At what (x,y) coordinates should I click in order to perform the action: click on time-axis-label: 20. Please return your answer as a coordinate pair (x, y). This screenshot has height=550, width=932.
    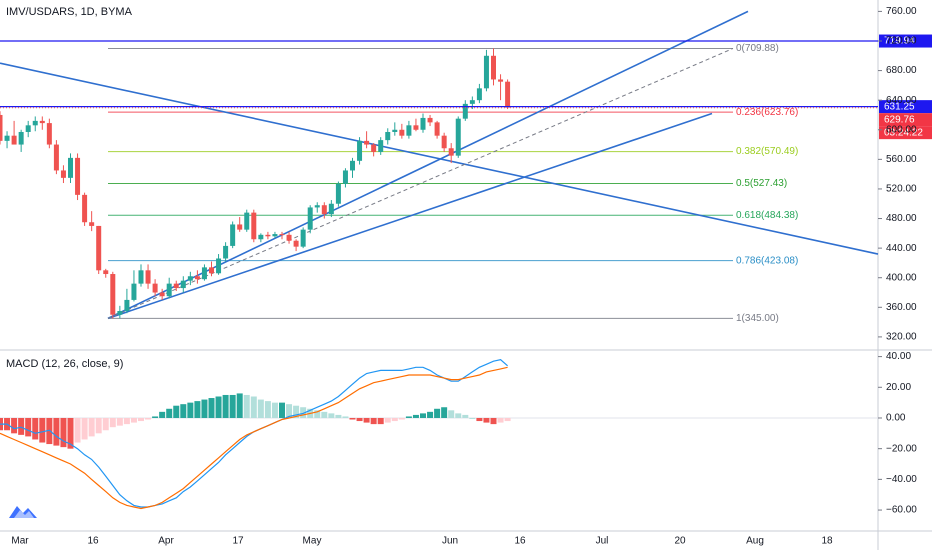
    Looking at the image, I should click on (680, 541).